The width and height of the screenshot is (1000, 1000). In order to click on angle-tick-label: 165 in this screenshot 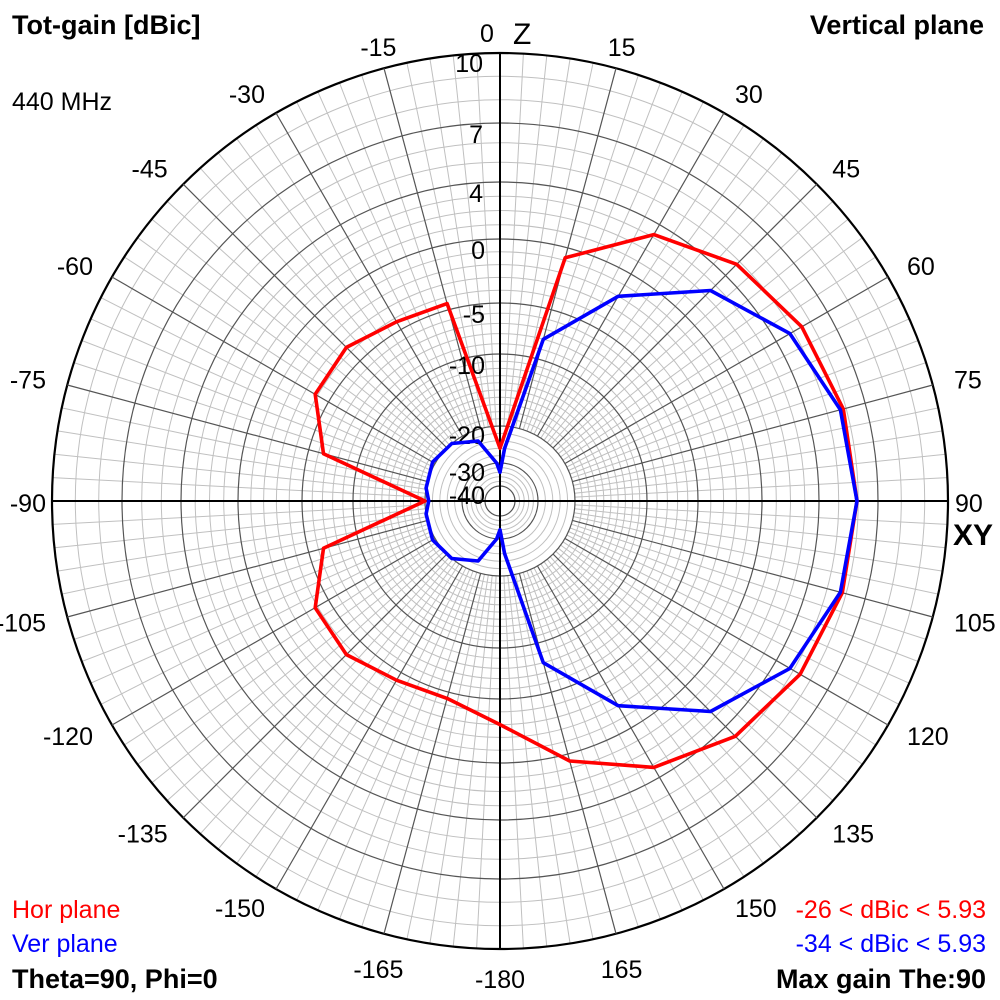, I will do `click(622, 970)`.